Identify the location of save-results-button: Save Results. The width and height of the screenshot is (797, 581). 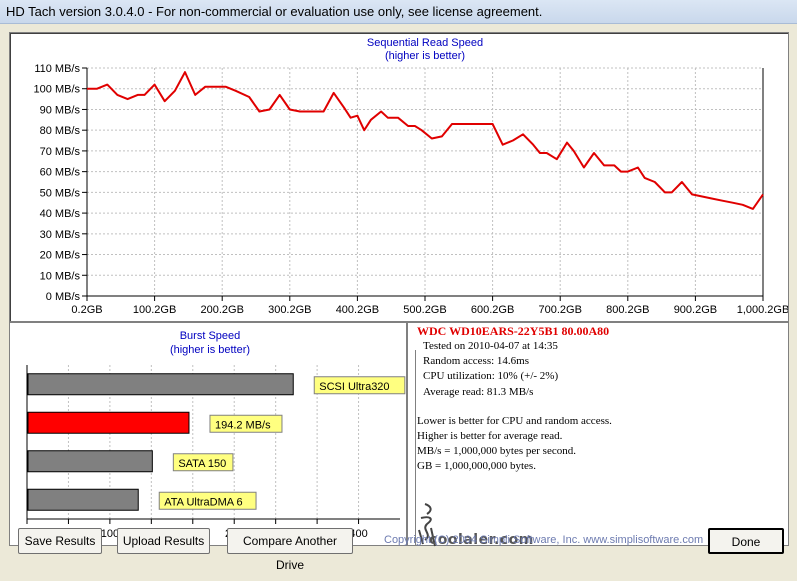
(60, 541).